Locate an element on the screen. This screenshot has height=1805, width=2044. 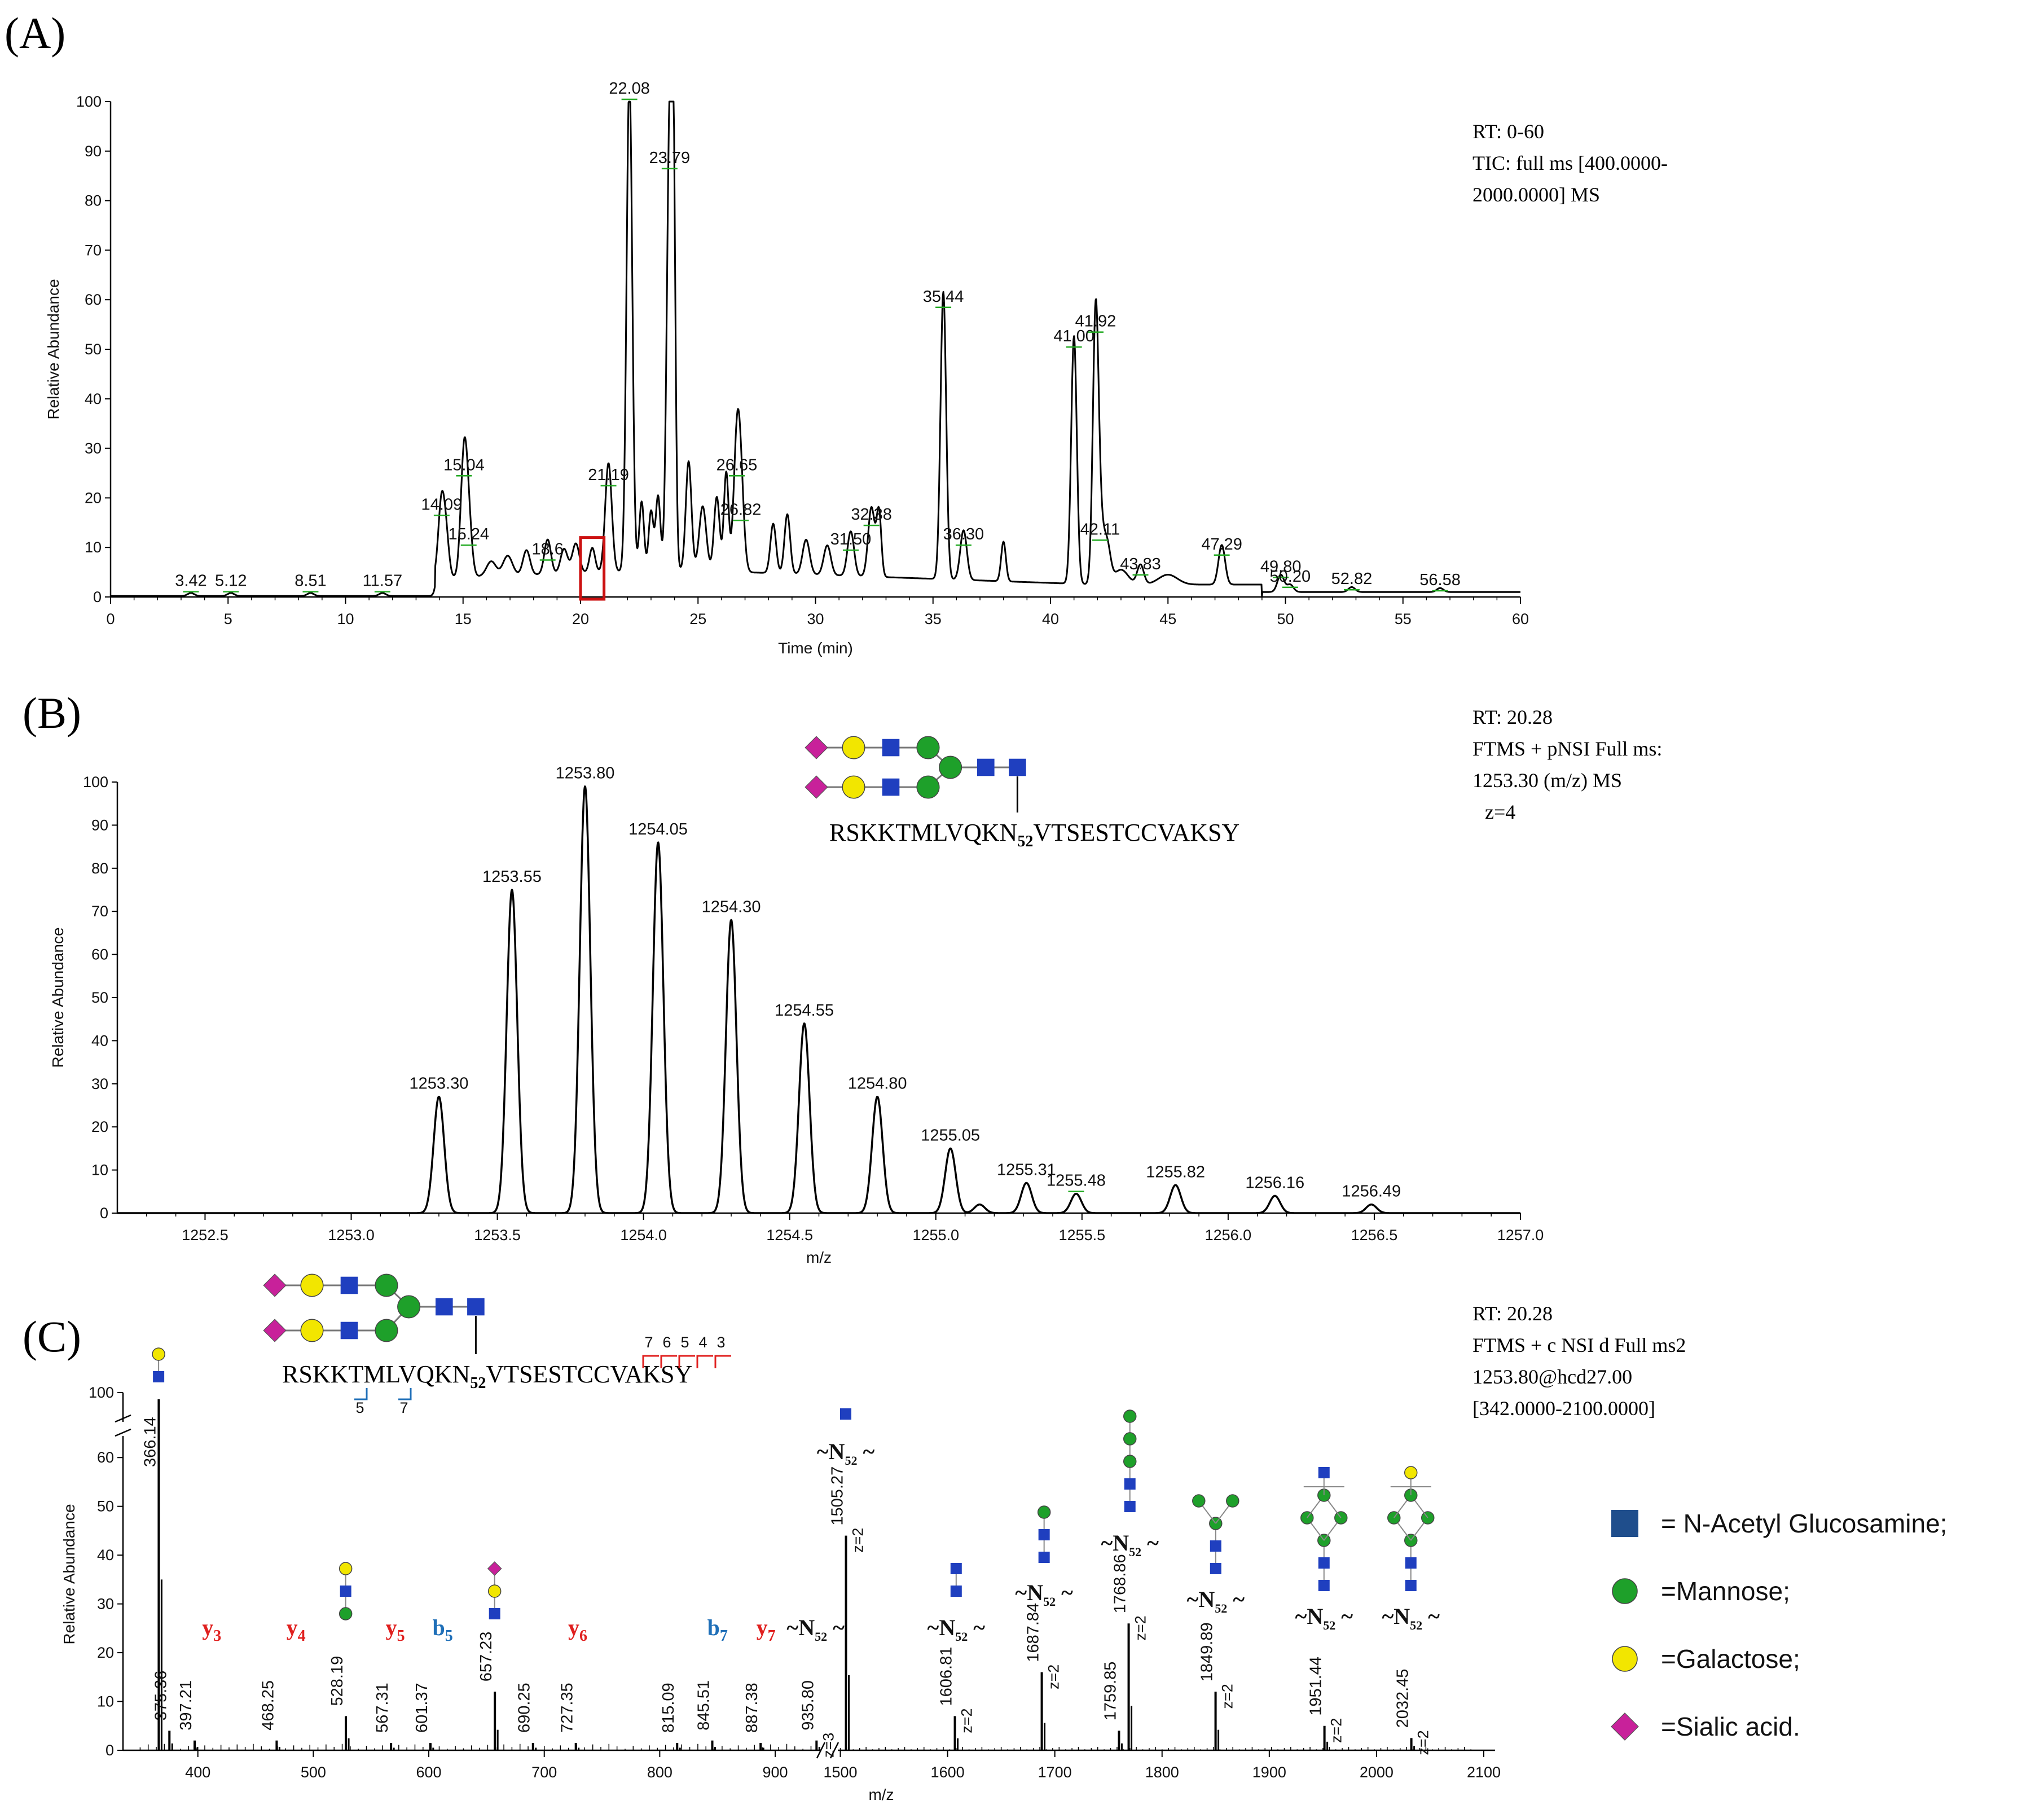
peak-label: 41.92 is located at coordinates (1095, 322).